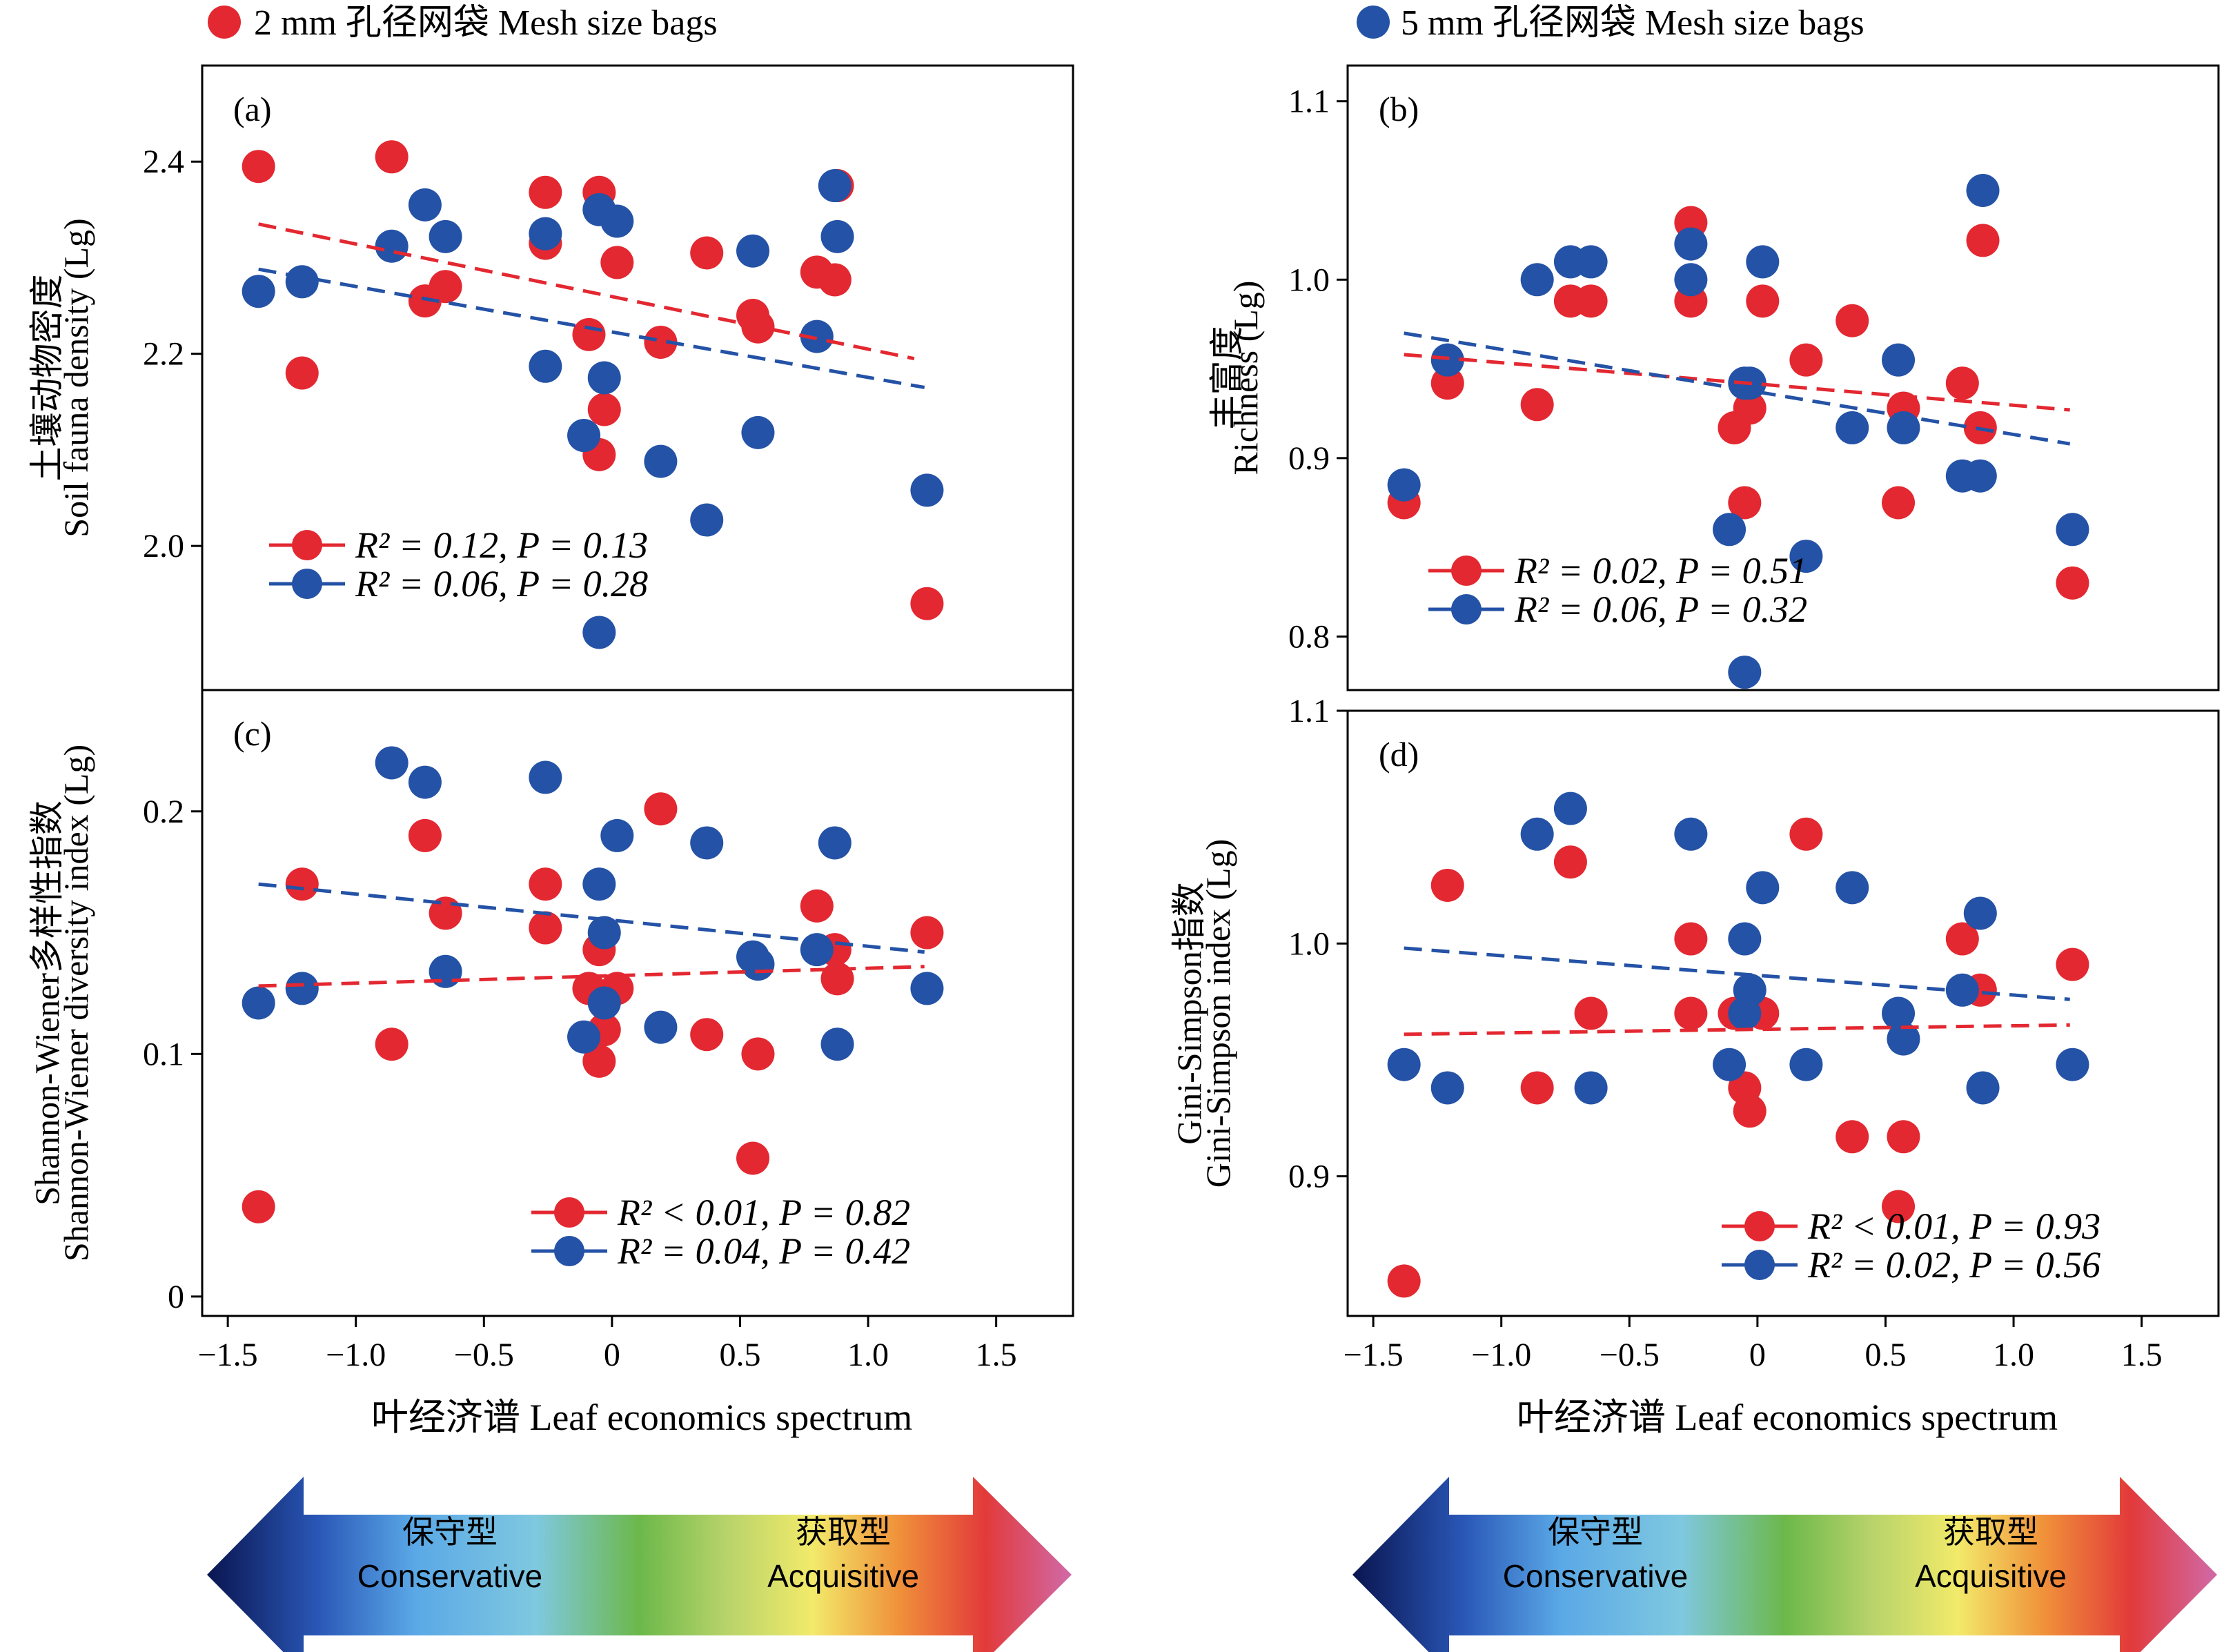 Image resolution: width=2224 pixels, height=1652 pixels. What do you see at coordinates (501, 545) in the screenshot?
I see `legend-stat-red: R² = 0.12, P = 0.13` at bounding box center [501, 545].